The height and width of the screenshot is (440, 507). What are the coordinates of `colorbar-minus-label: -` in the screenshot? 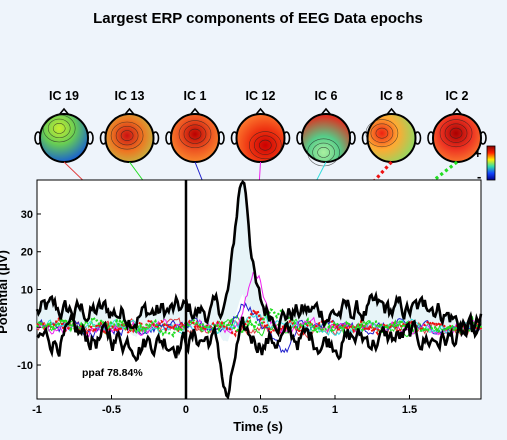 It's located at (479, 176).